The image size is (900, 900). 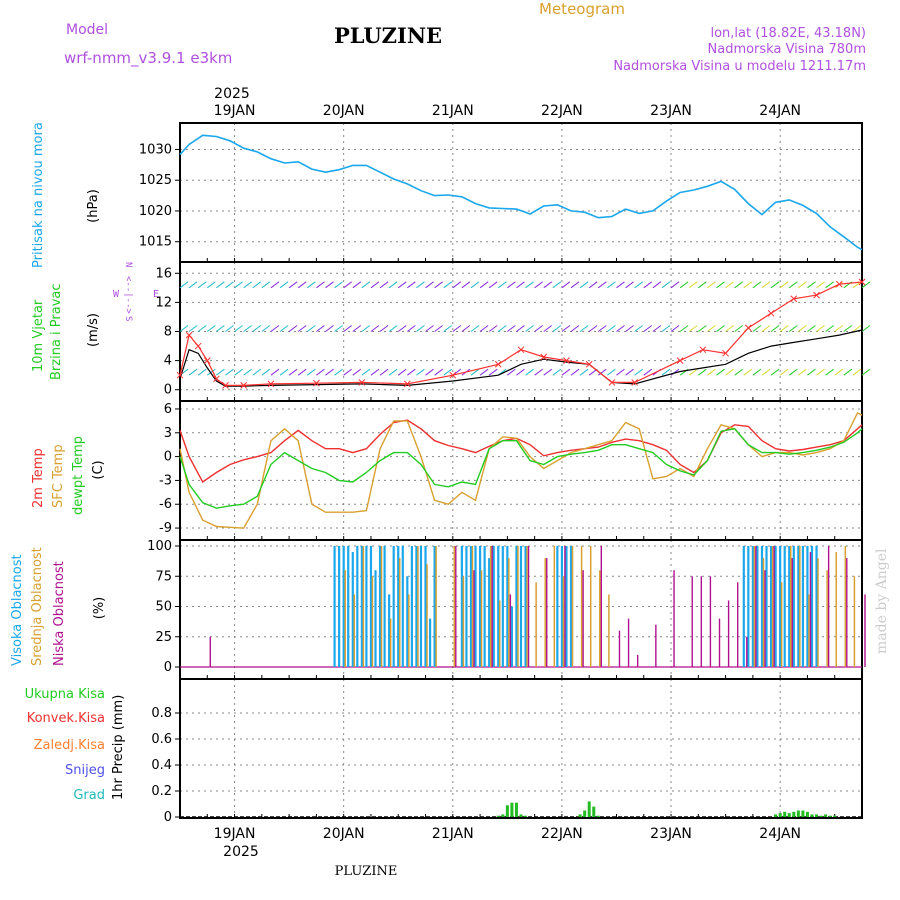 I want to click on wind-label-line1: 10m Vjetar, so click(x=38, y=335).